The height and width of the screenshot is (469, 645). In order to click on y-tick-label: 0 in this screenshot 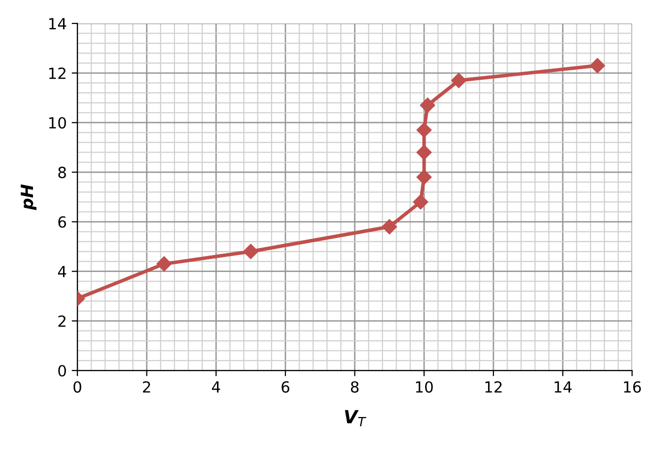, I will do `click(62, 370)`.